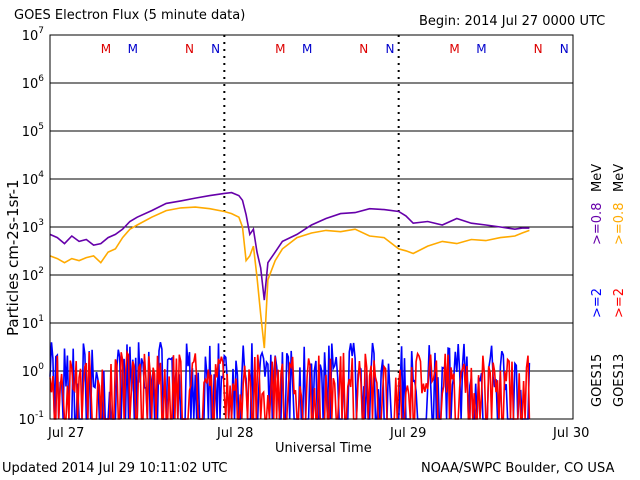  Describe the element at coordinates (323, 448) in the screenshot. I see `x-axis-label: Universal Time` at that location.